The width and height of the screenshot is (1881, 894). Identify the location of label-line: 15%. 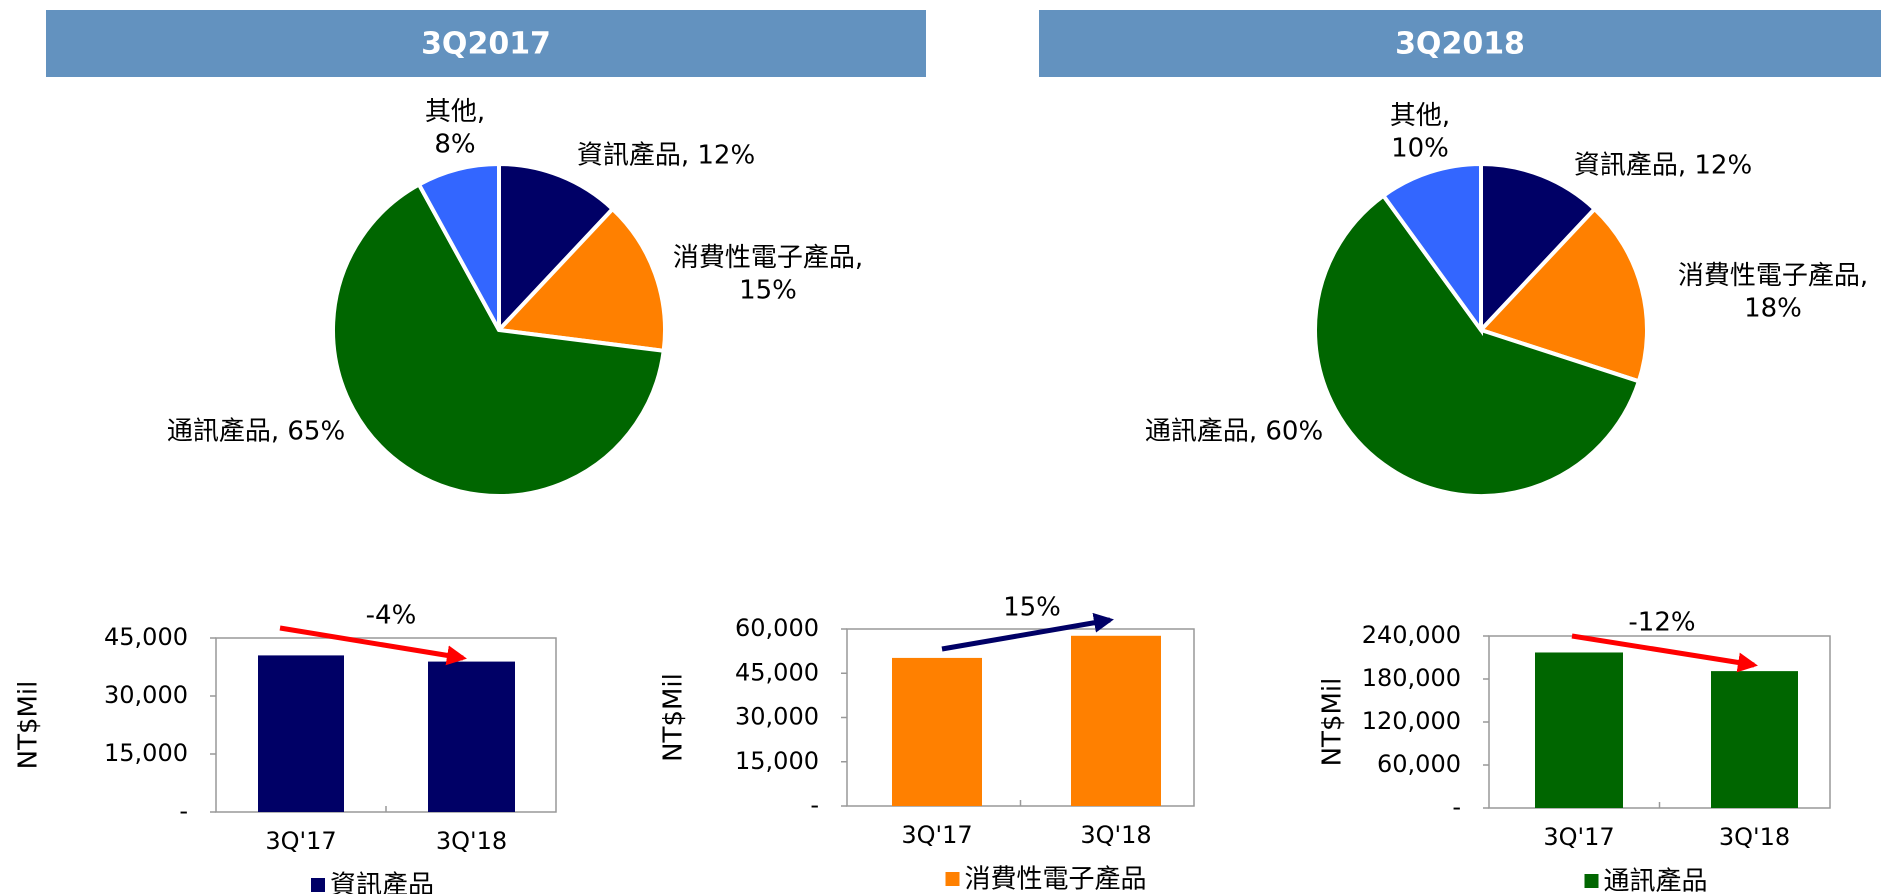
(768, 290).